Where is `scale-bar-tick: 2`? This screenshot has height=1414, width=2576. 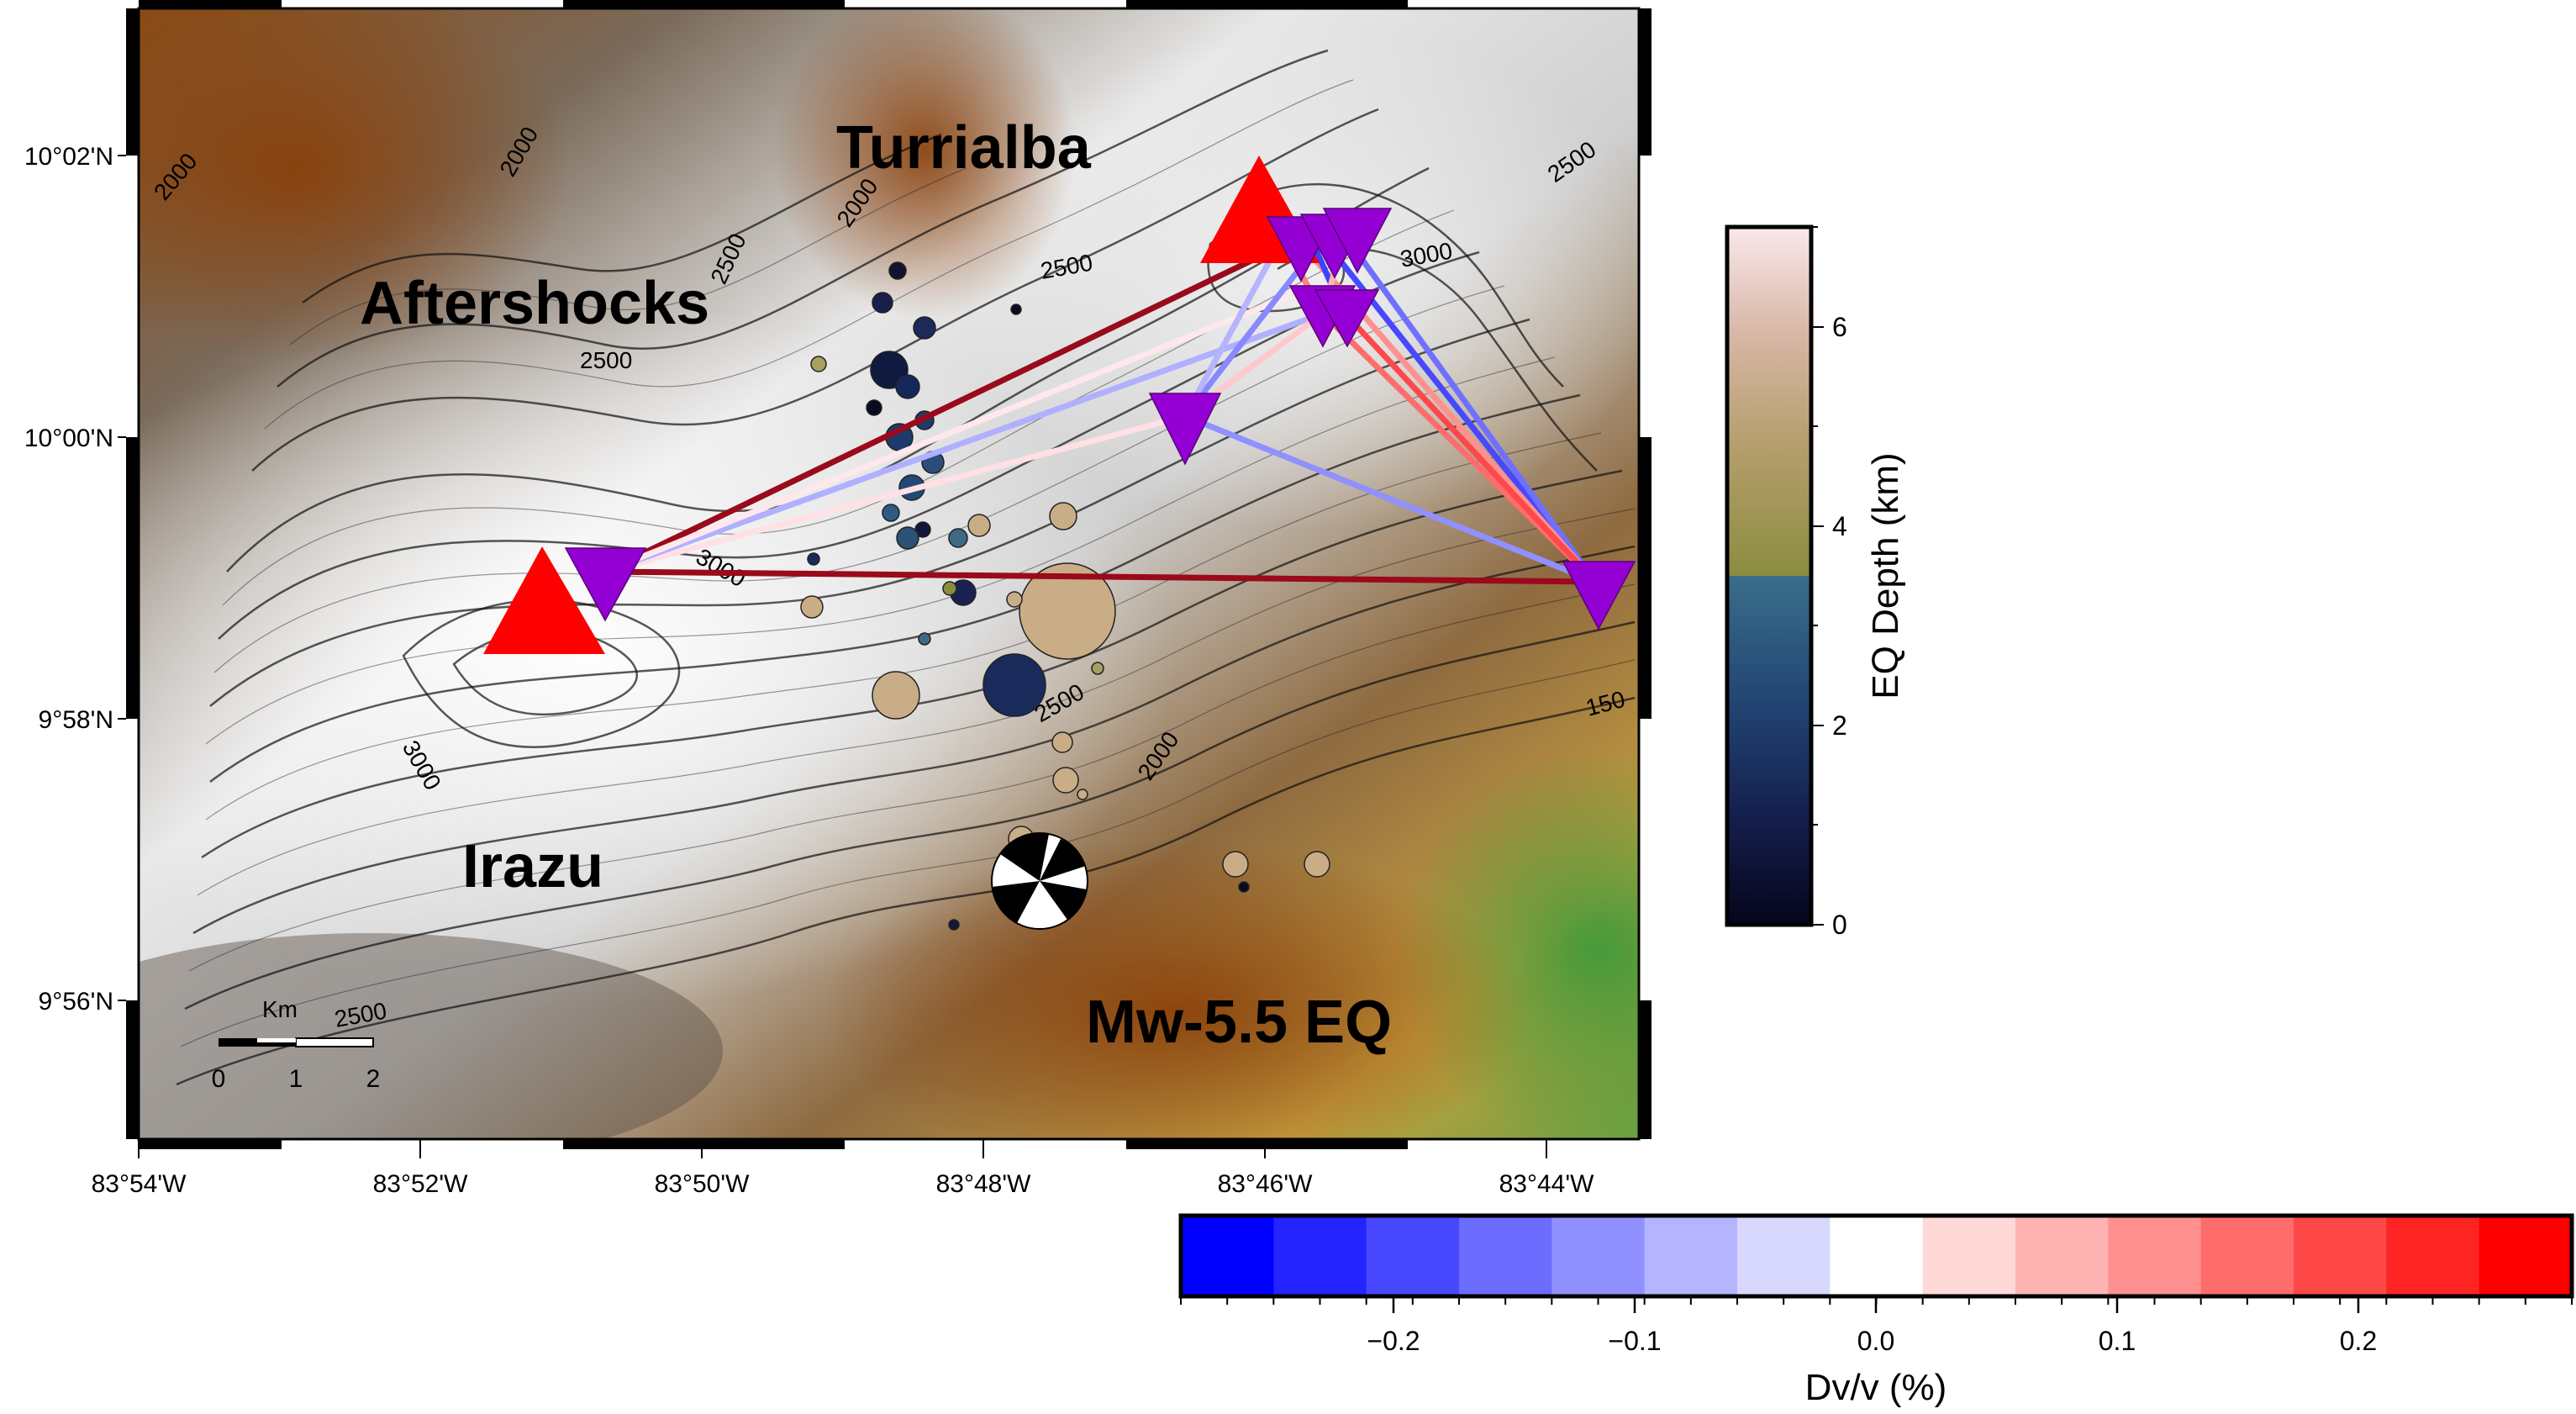 scale-bar-tick: 2 is located at coordinates (373, 1079).